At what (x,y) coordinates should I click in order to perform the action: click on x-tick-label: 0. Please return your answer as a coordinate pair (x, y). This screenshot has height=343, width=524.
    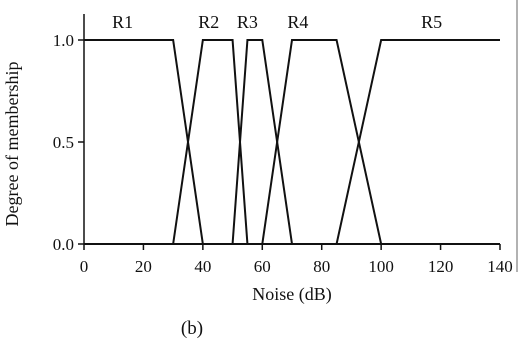
    Looking at the image, I should click on (84, 266).